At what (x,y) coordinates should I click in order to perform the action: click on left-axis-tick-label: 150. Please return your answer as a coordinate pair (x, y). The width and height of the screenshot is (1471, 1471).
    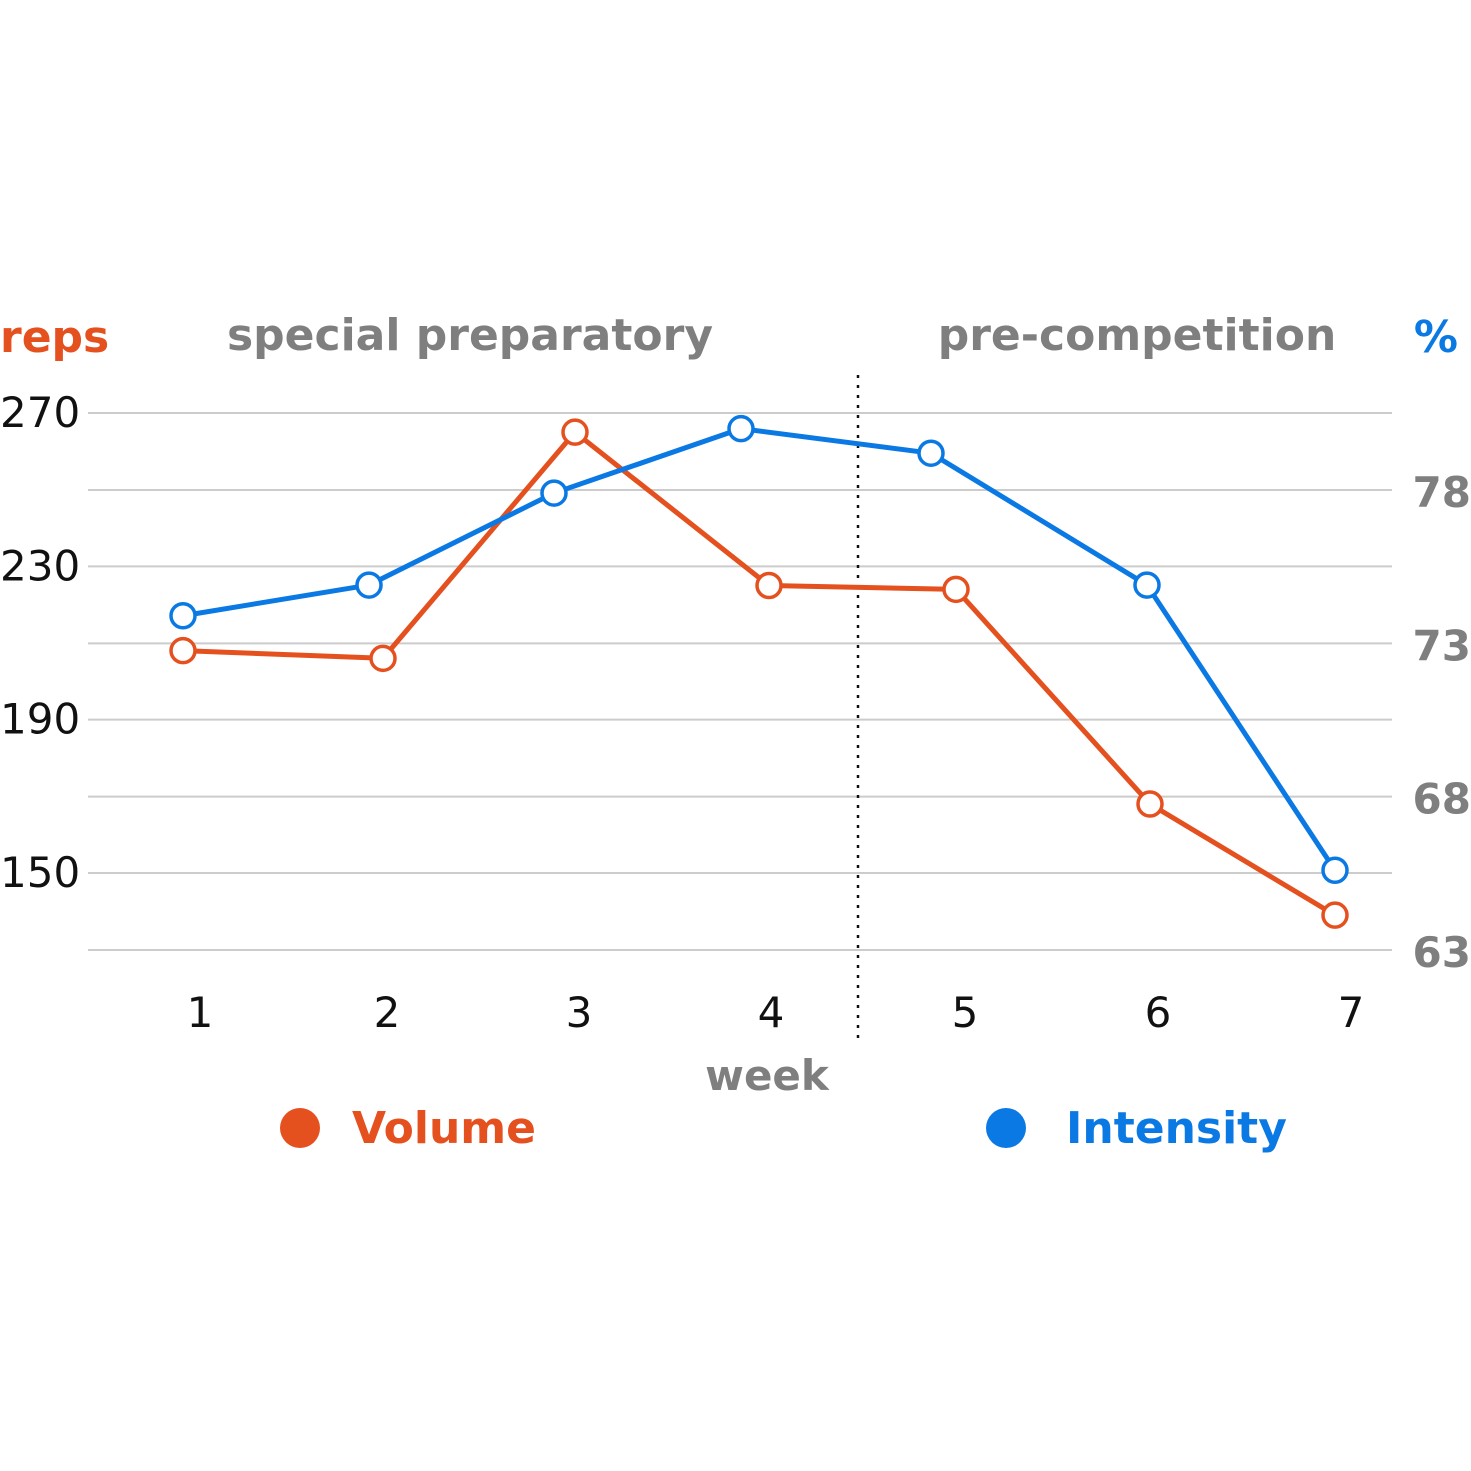
    Looking at the image, I should click on (40, 872).